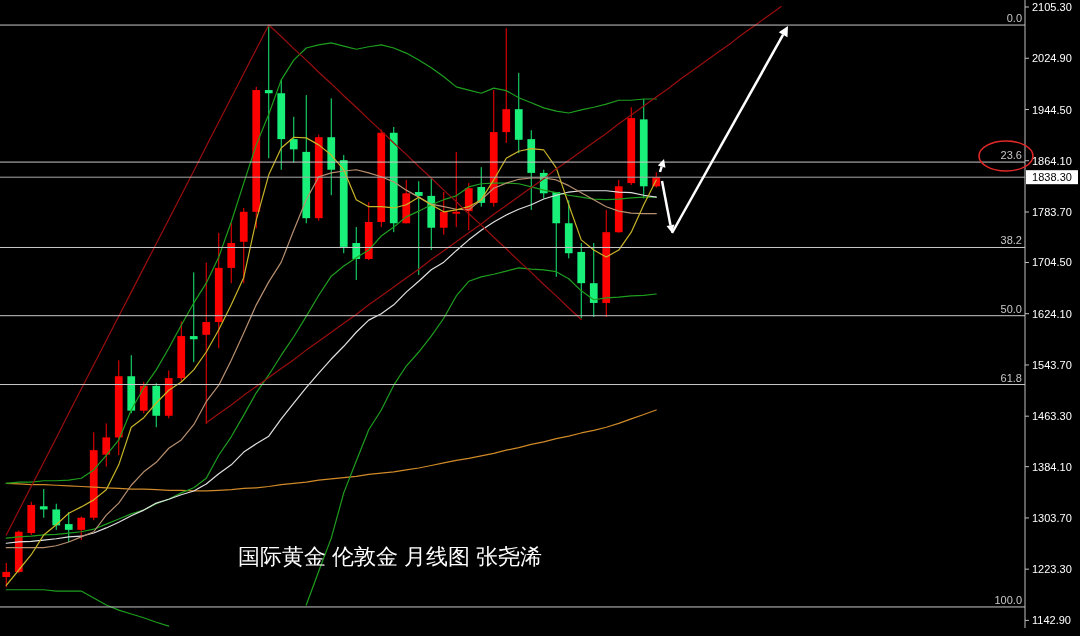 The image size is (1080, 636). Describe the element at coordinates (1052, 517) in the screenshot. I see `y-tick-label: 1303.70` at that location.